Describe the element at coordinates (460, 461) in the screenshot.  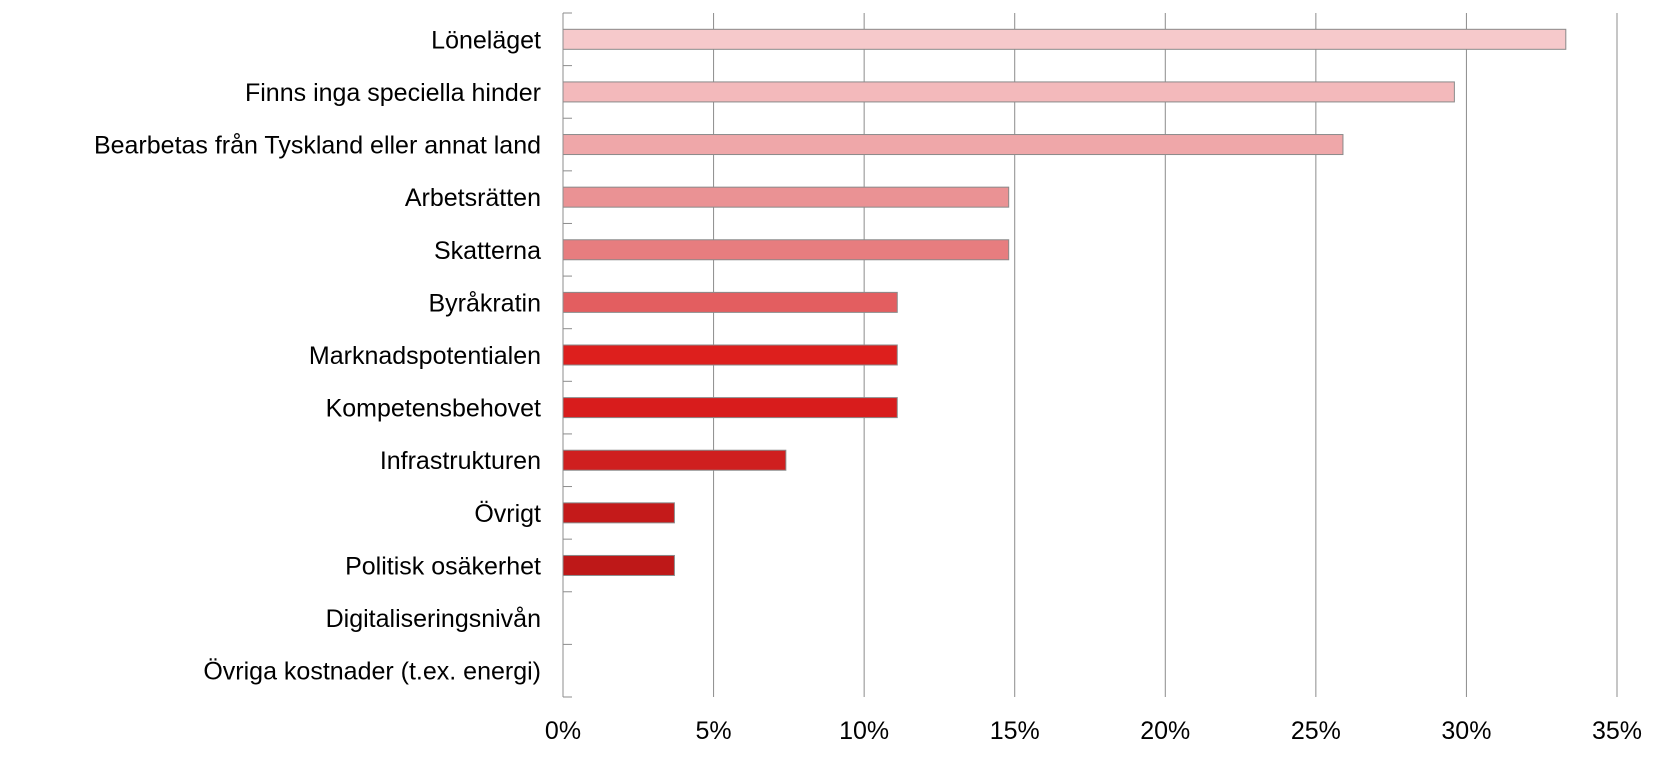
I see `category-label: Infrastrukturen` at that location.